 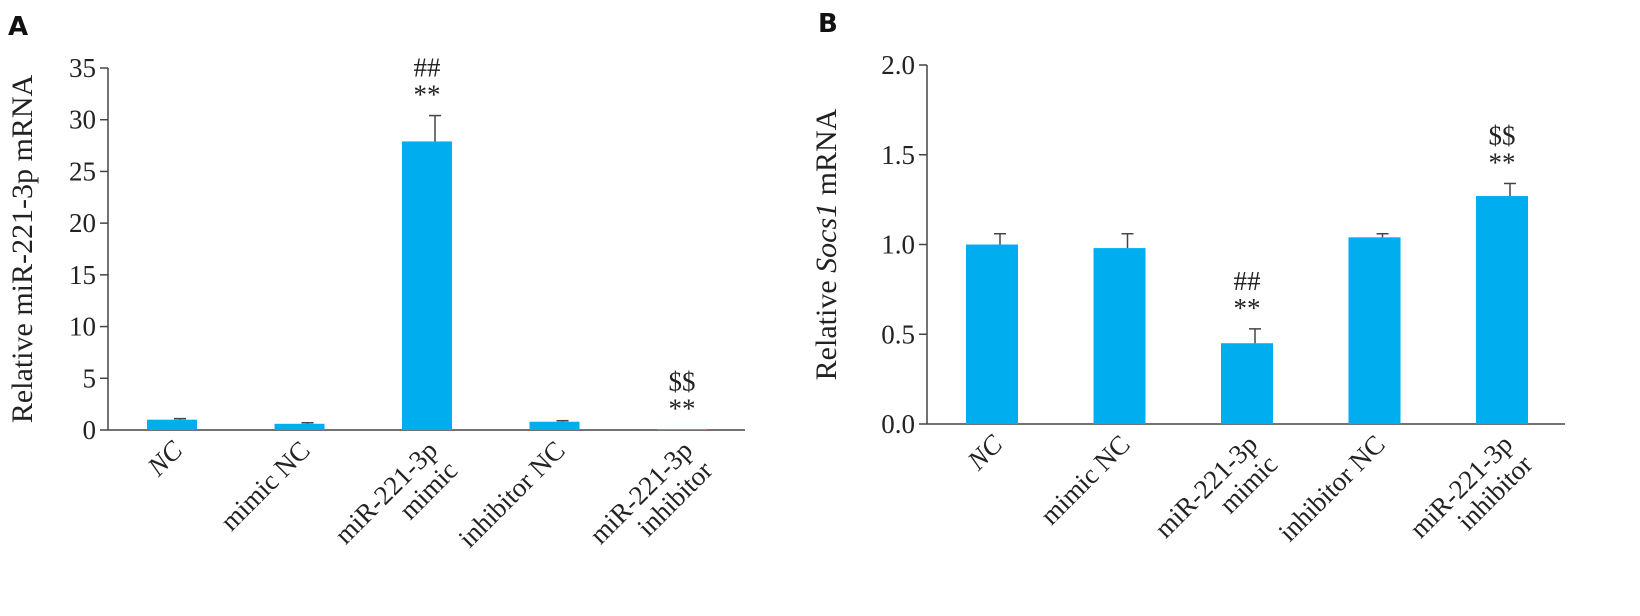 I want to click on y-axis-label: Relative Socs1 mRNA, so click(x=826, y=244).